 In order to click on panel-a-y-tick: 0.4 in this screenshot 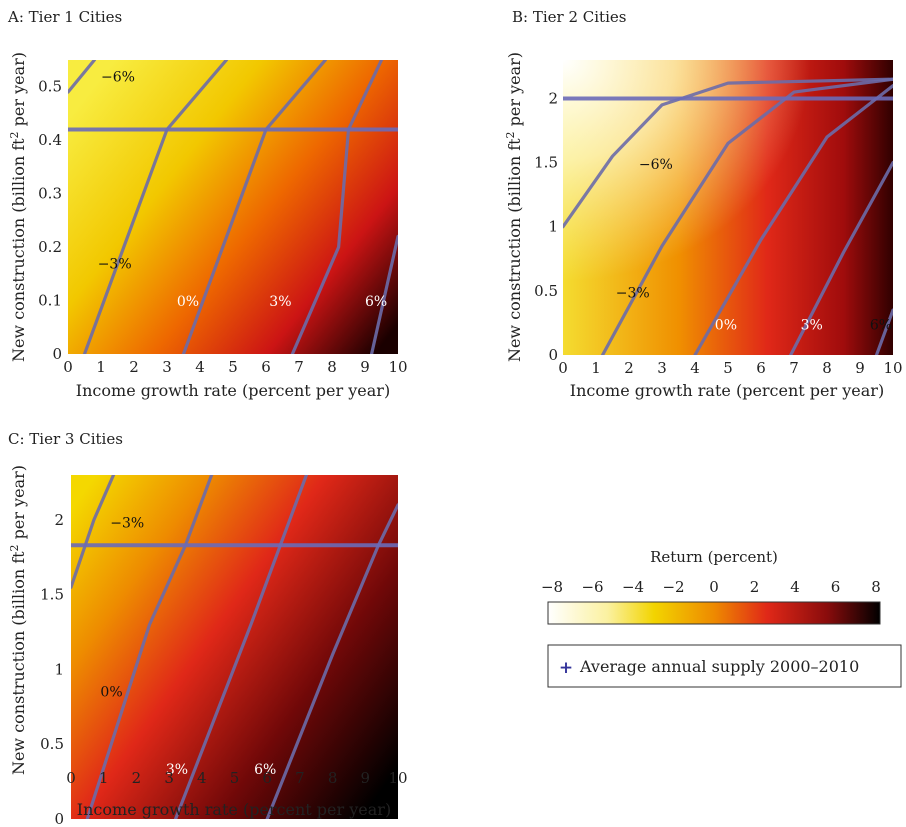, I will do `click(50, 140)`.